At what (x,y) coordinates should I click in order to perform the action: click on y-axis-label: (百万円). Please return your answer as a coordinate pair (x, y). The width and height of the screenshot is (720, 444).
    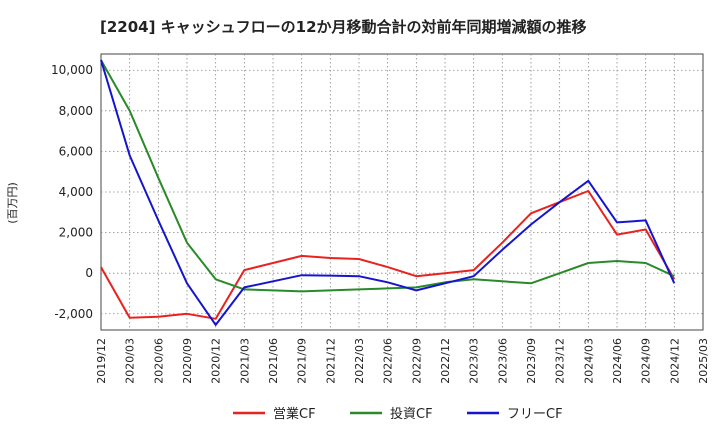
    Looking at the image, I should click on (12, 203).